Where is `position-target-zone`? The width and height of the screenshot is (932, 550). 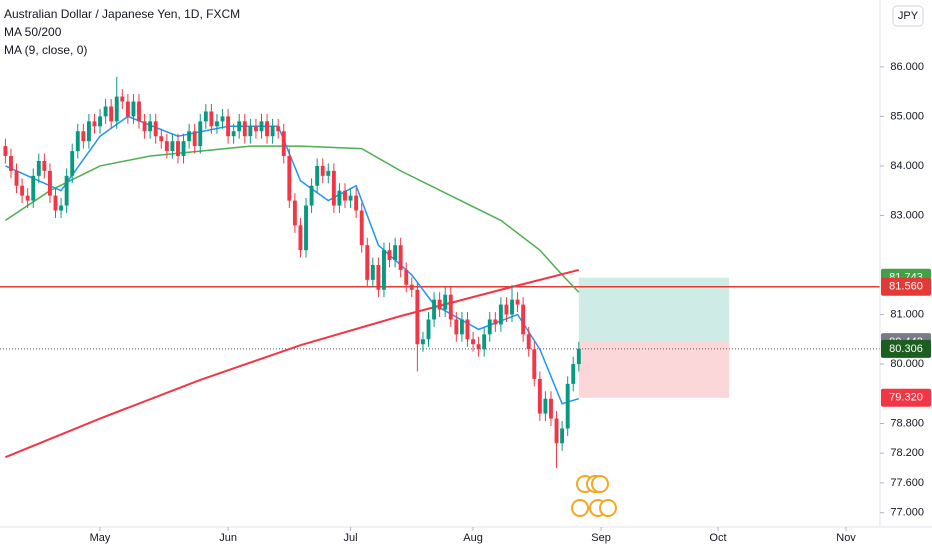 position-target-zone is located at coordinates (654, 310).